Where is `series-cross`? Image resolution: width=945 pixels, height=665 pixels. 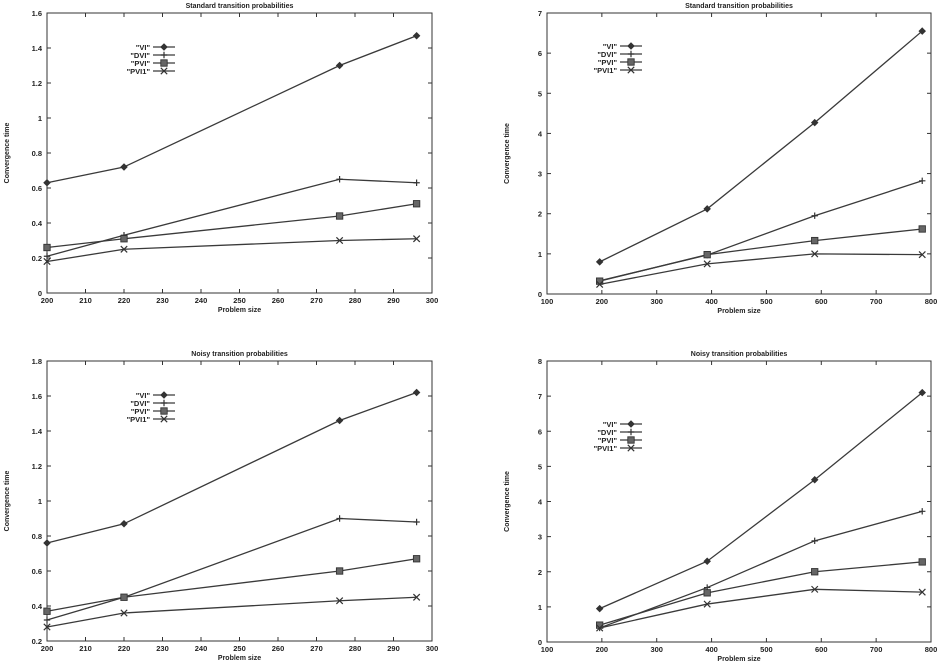
series-cross is located at coordinates (761, 269).